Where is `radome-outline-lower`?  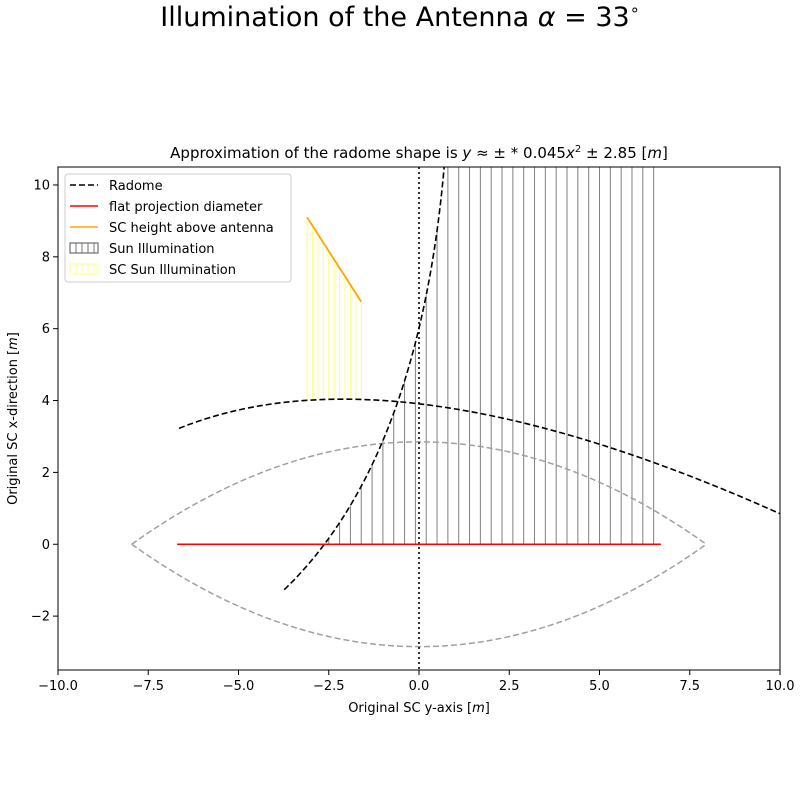 radome-outline-lower is located at coordinates (419, 595).